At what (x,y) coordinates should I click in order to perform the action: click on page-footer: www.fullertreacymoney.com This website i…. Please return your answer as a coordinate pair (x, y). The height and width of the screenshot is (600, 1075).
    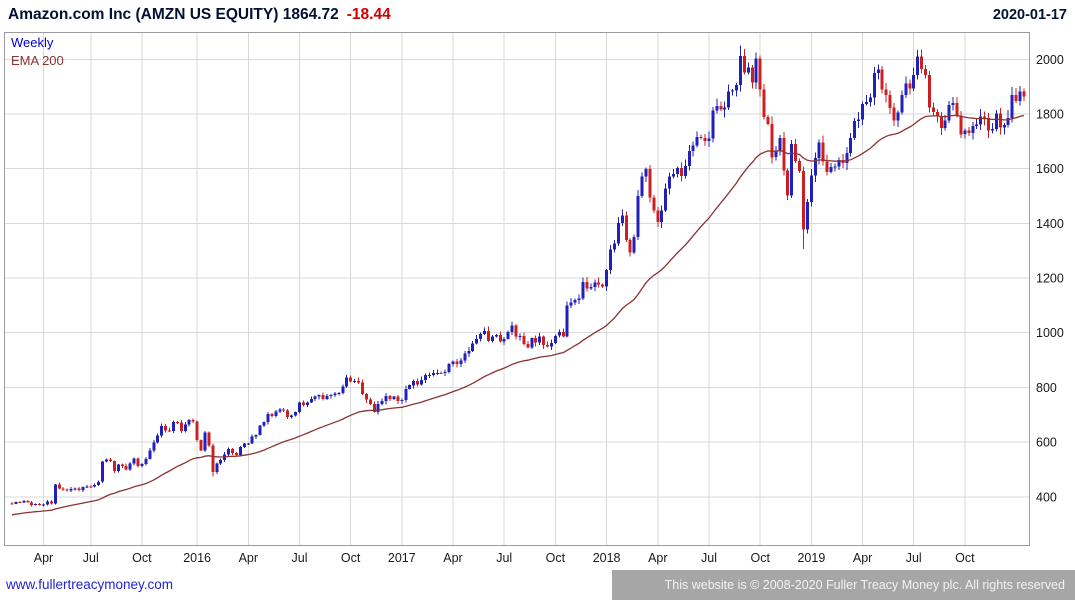
    Looking at the image, I should click on (537, 585).